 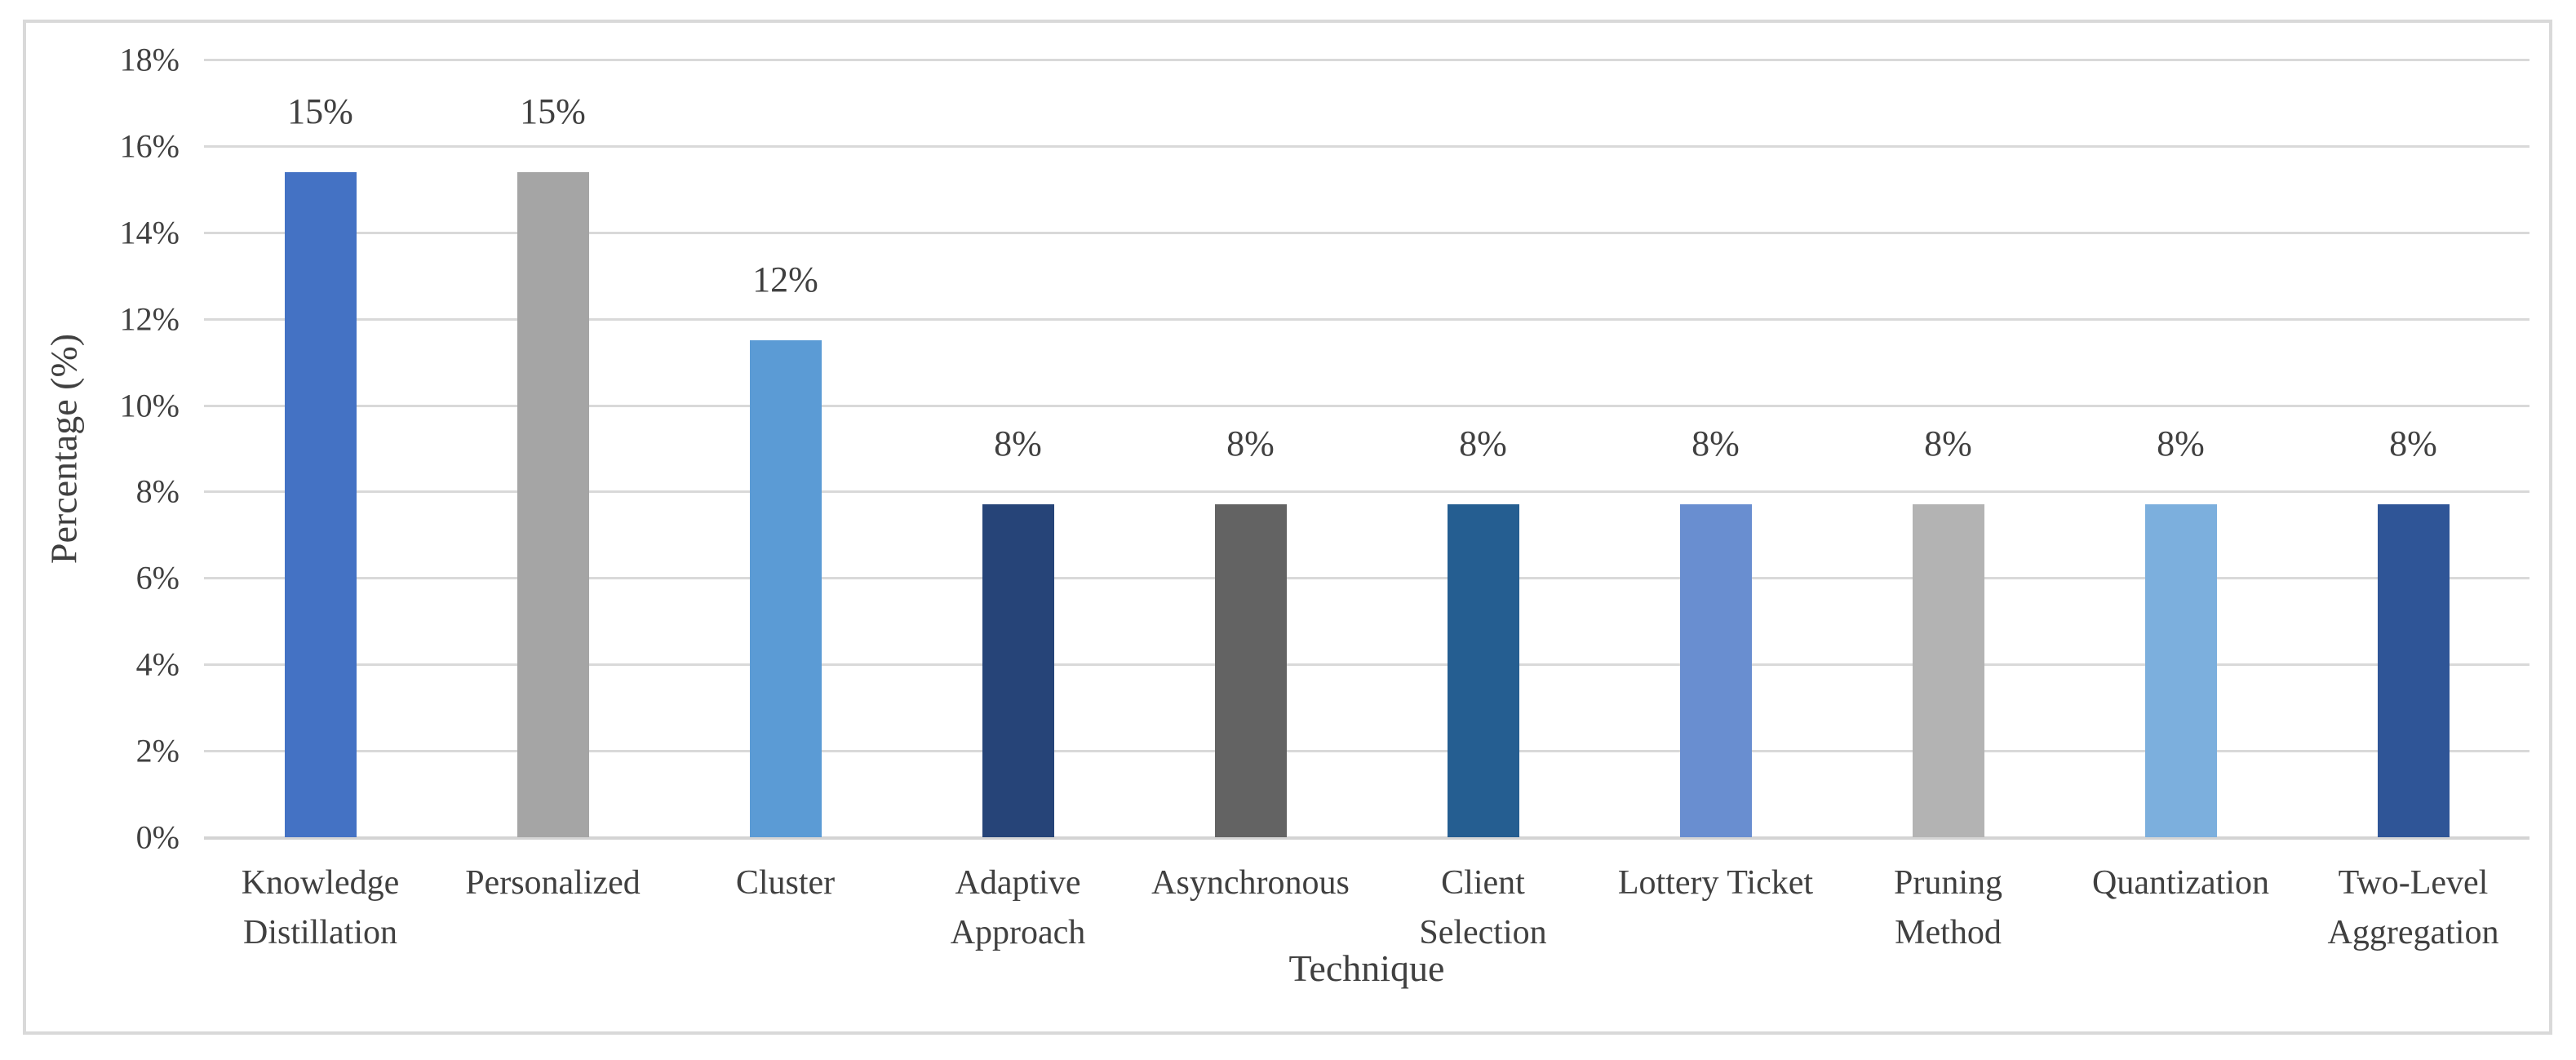 What do you see at coordinates (2180, 670) in the screenshot?
I see `bar-quantization` at bounding box center [2180, 670].